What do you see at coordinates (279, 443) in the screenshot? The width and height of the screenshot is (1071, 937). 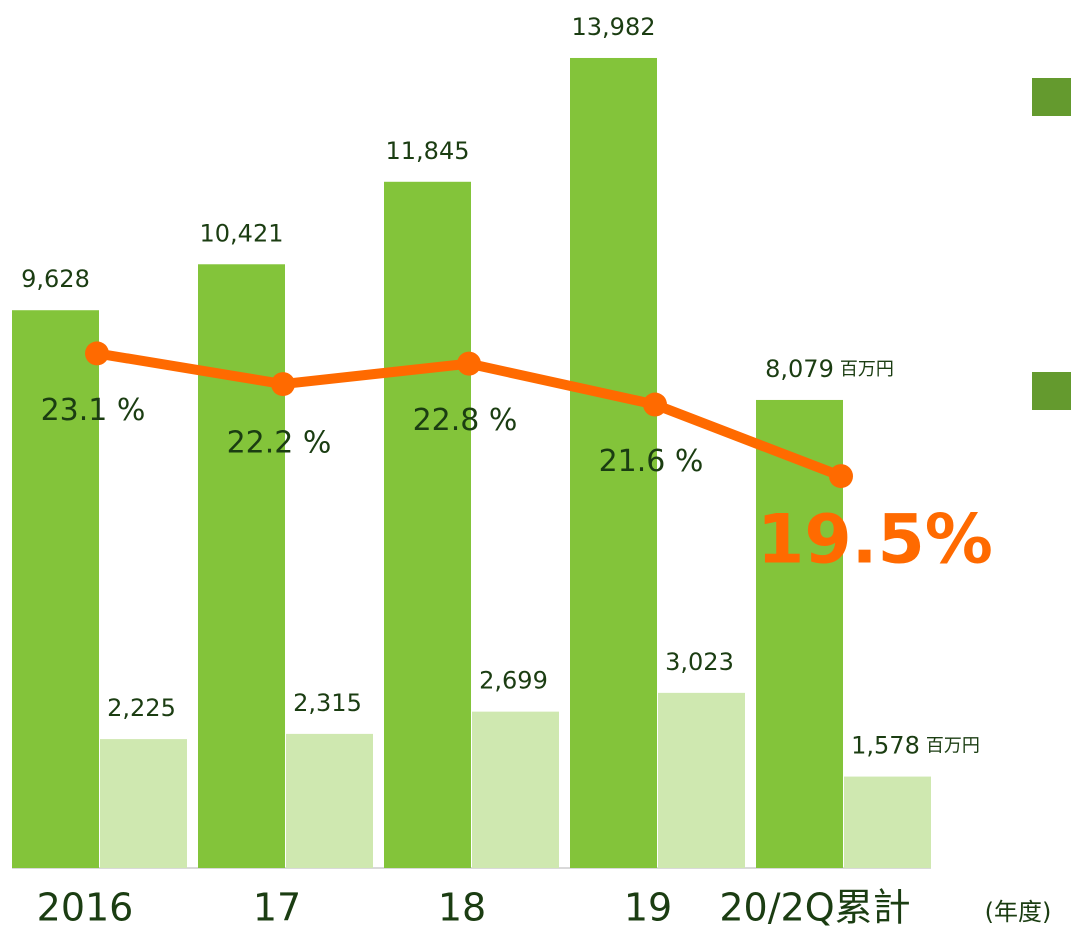 I see `line-value-label: 22.2 %` at bounding box center [279, 443].